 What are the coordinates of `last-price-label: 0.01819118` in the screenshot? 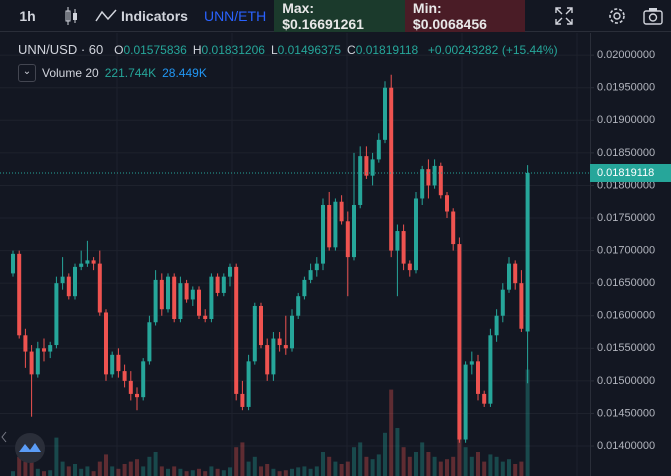 It's located at (625, 173).